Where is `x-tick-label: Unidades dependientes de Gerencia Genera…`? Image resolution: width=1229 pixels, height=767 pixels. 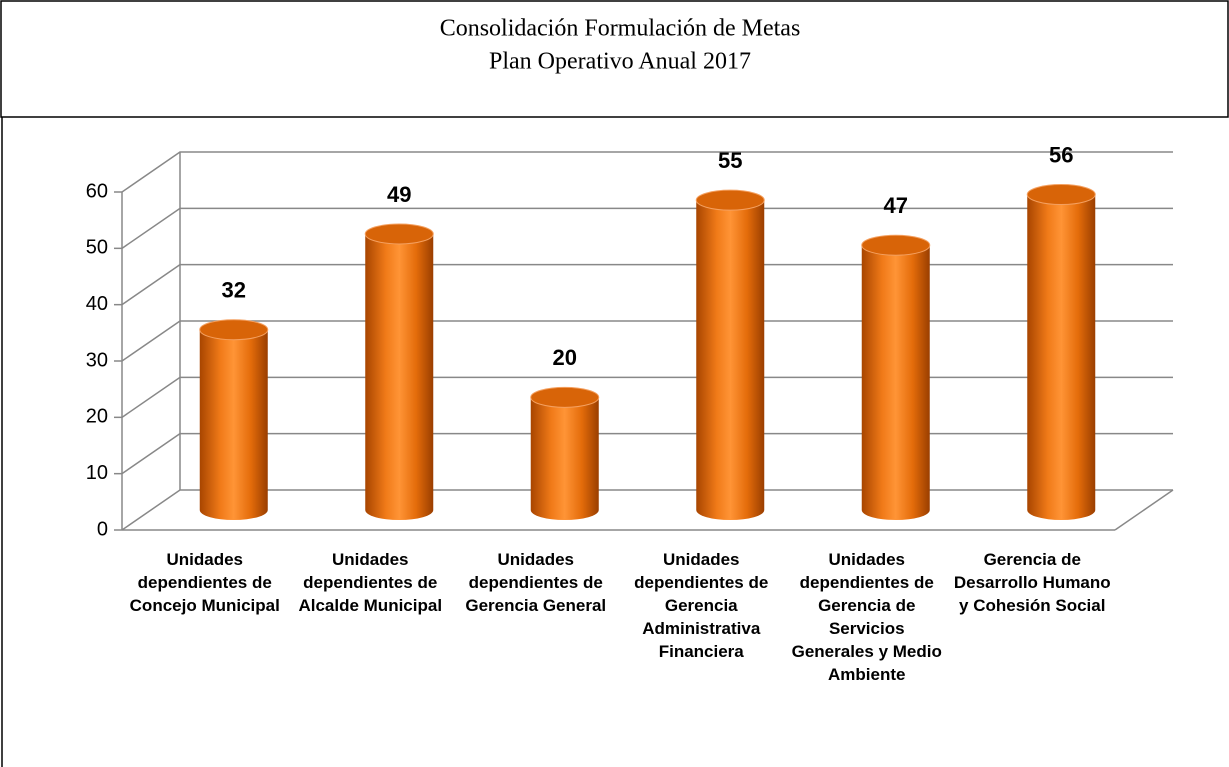
x-tick-label: Unidades dependientes de Gerencia Genera… is located at coordinates (536, 582).